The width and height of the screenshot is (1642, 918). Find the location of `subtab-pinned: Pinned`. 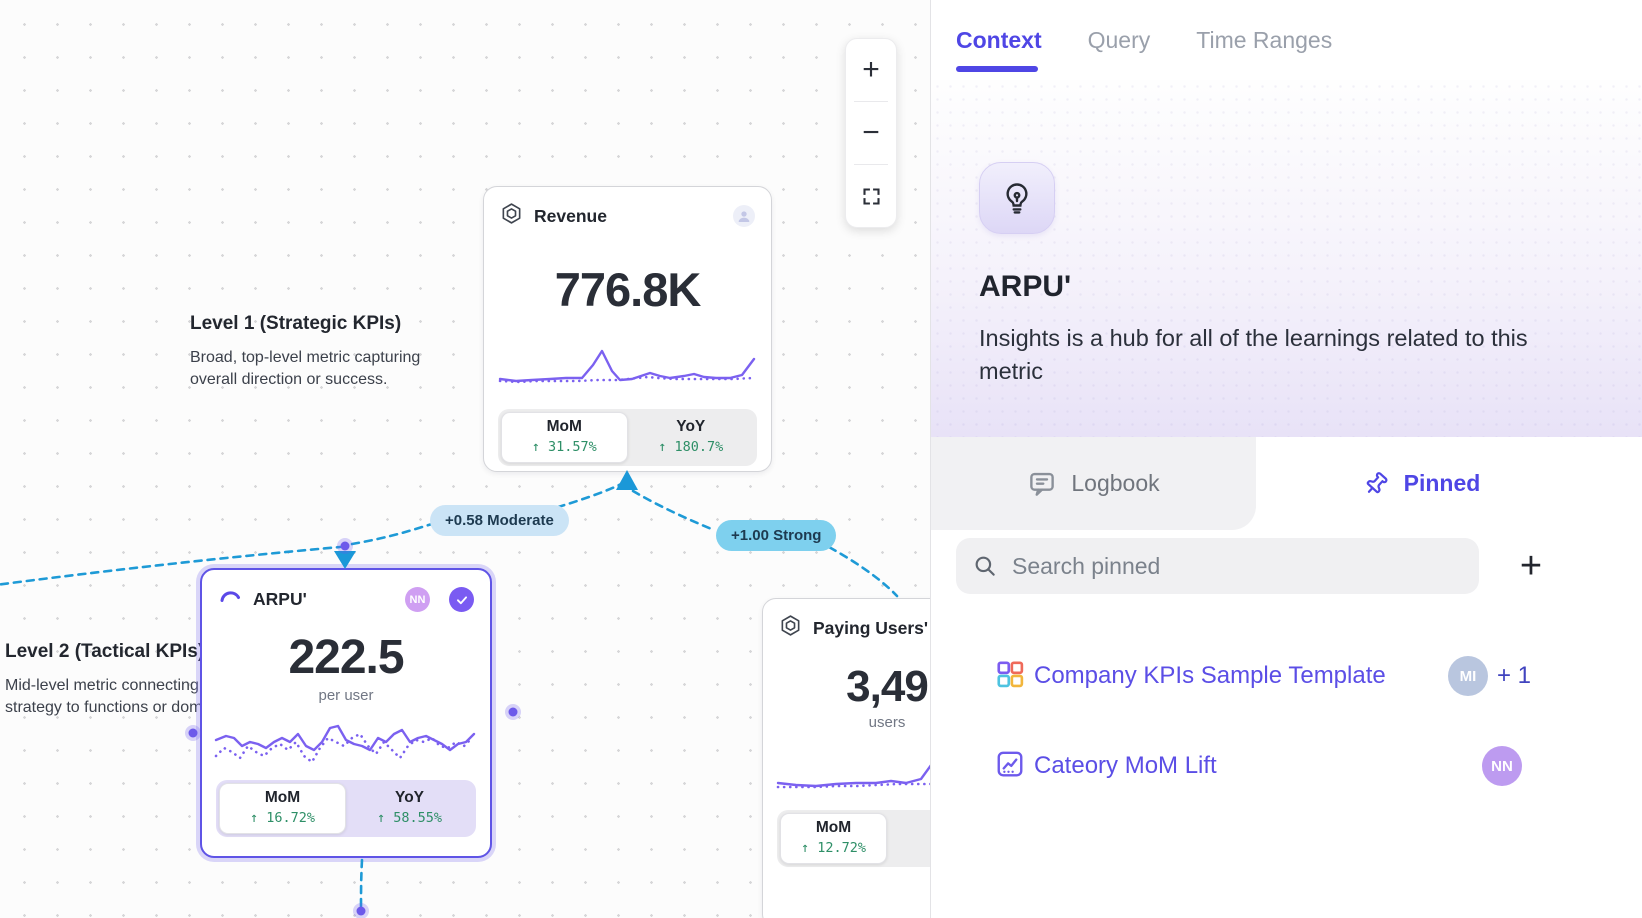

subtab-pinned: Pinned is located at coordinates (1421, 483).